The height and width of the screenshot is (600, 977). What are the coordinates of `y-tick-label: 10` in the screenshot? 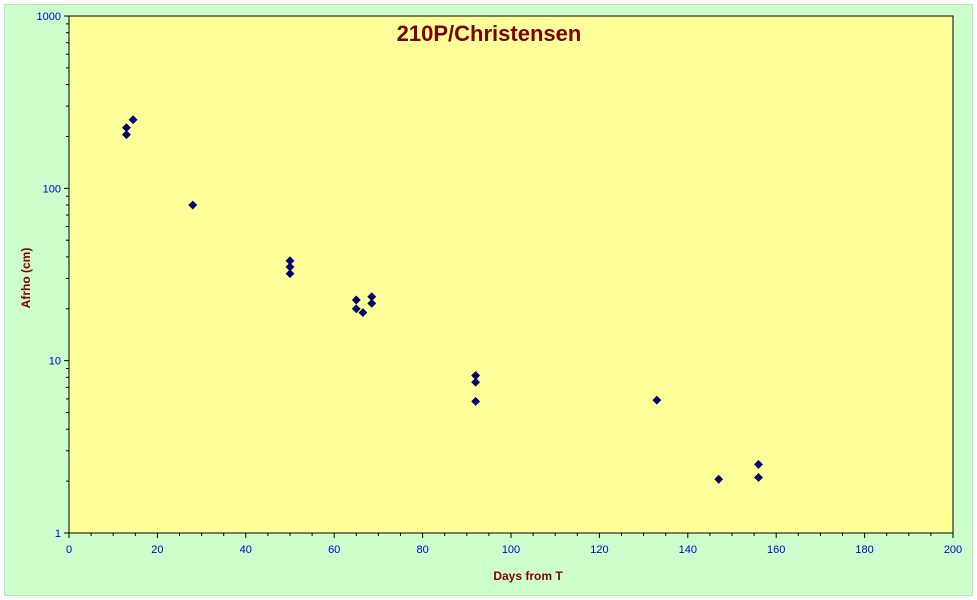 It's located at (55, 362).